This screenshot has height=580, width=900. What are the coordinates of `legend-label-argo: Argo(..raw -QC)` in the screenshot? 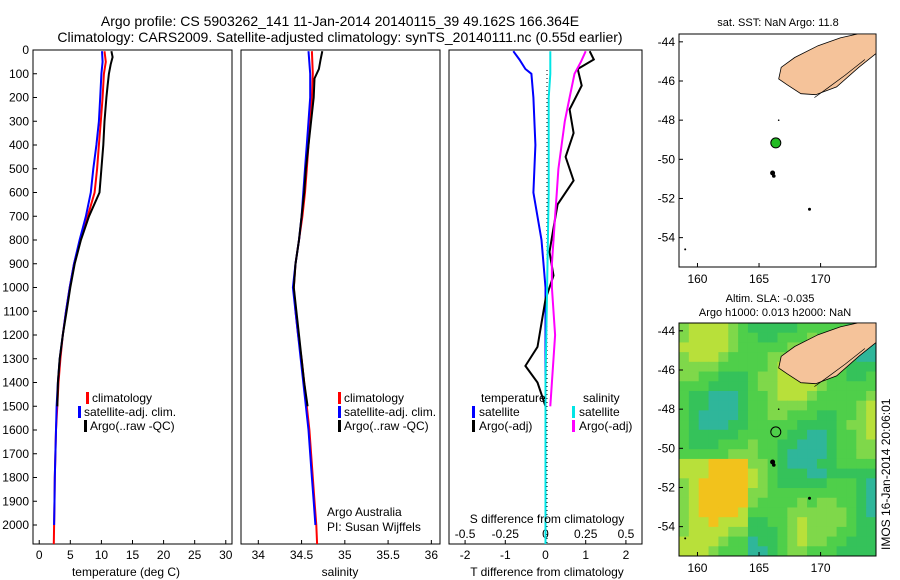 It's located at (386, 426).